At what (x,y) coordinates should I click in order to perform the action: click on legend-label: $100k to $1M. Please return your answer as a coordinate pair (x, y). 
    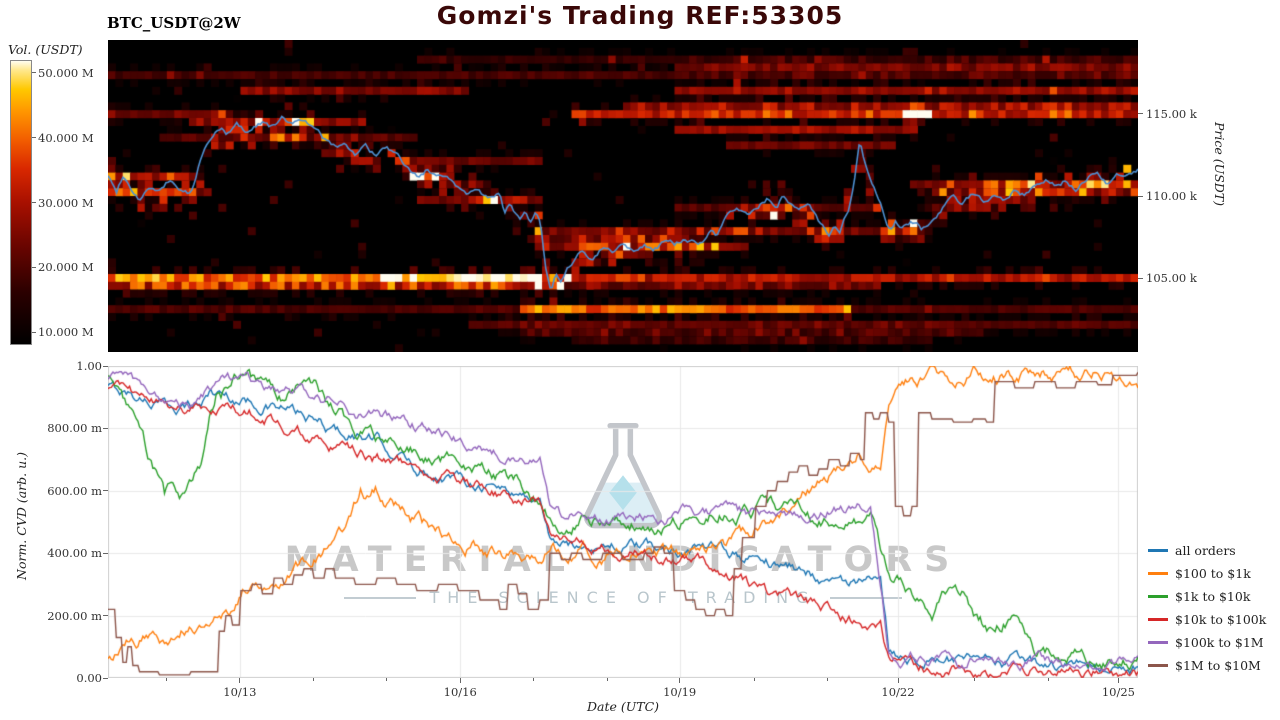
    Looking at the image, I should click on (1219, 642).